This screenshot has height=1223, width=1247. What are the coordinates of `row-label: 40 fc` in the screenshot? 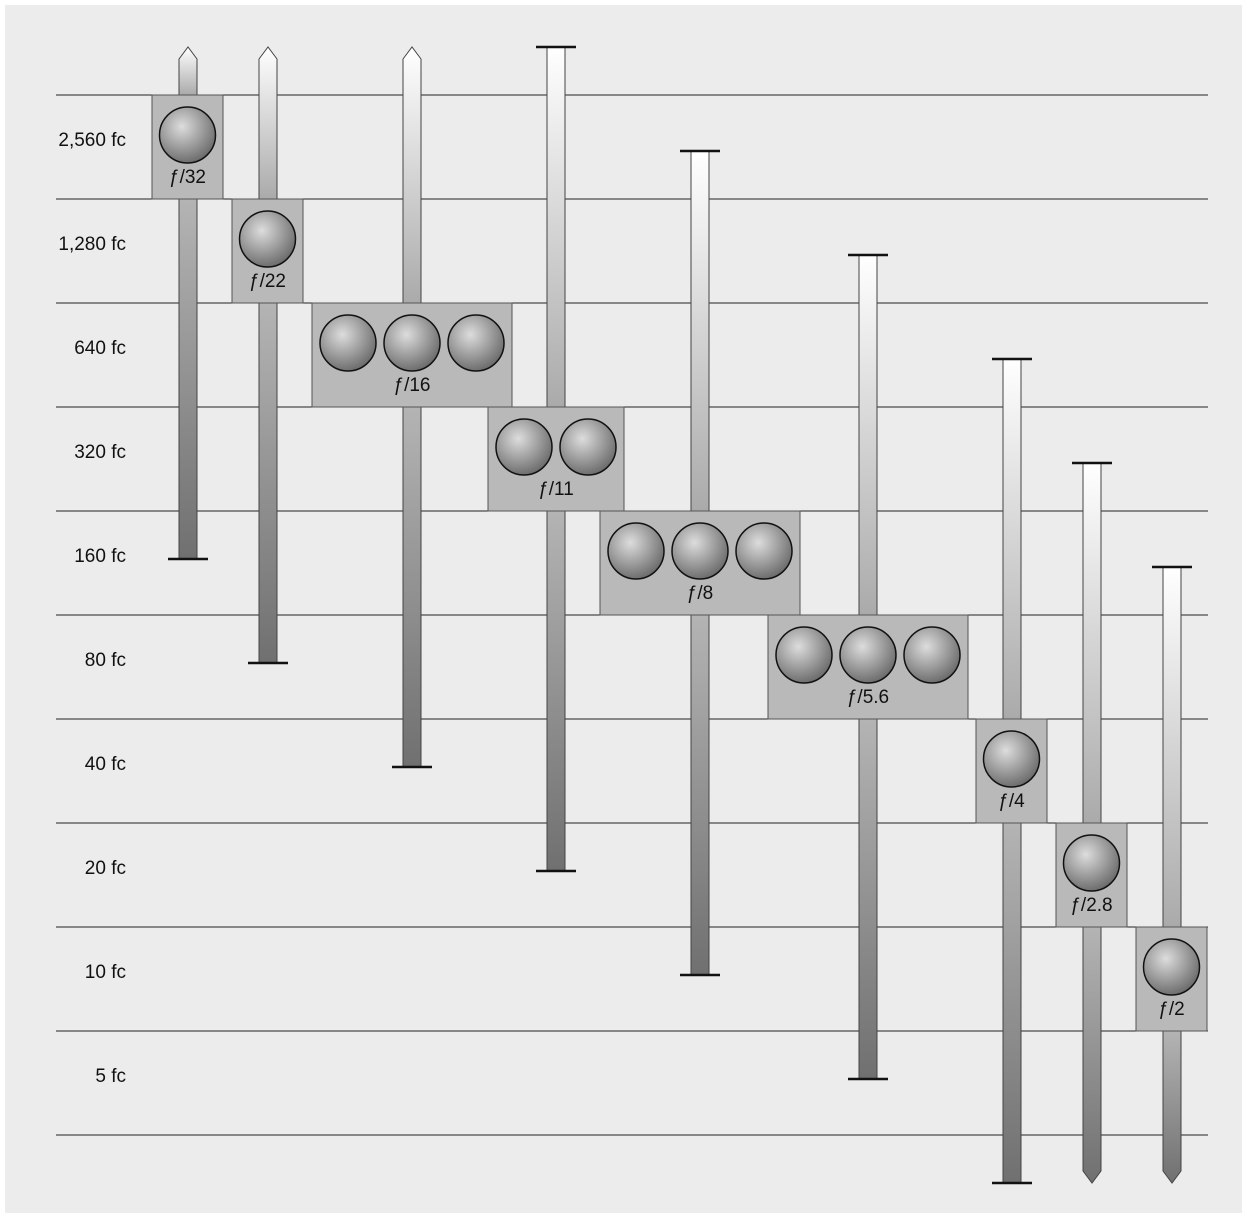 It's located at (105, 764).